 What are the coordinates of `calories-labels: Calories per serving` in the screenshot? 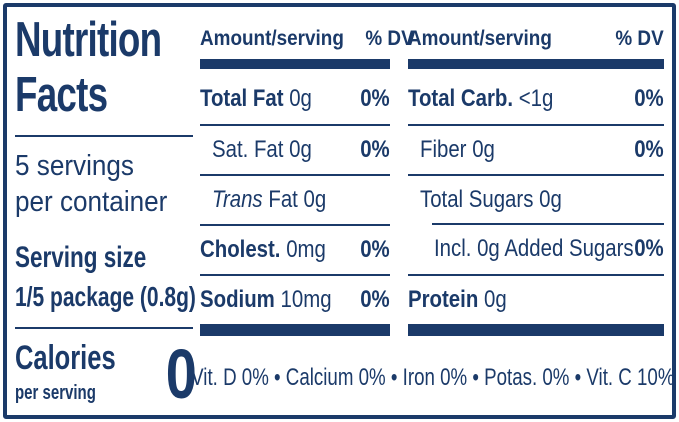 It's located at (82, 372).